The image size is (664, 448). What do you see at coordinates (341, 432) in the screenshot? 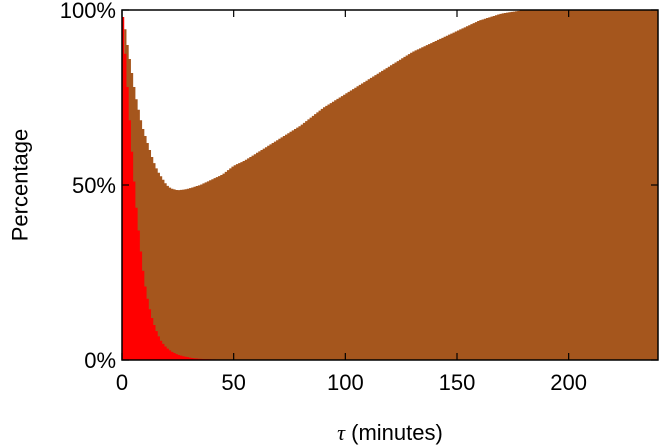
I see `x-axis-label-symbol: τ` at bounding box center [341, 432].